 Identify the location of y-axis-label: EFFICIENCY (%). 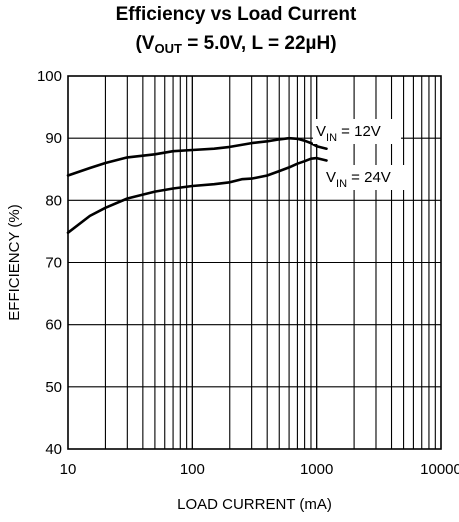
(14, 262).